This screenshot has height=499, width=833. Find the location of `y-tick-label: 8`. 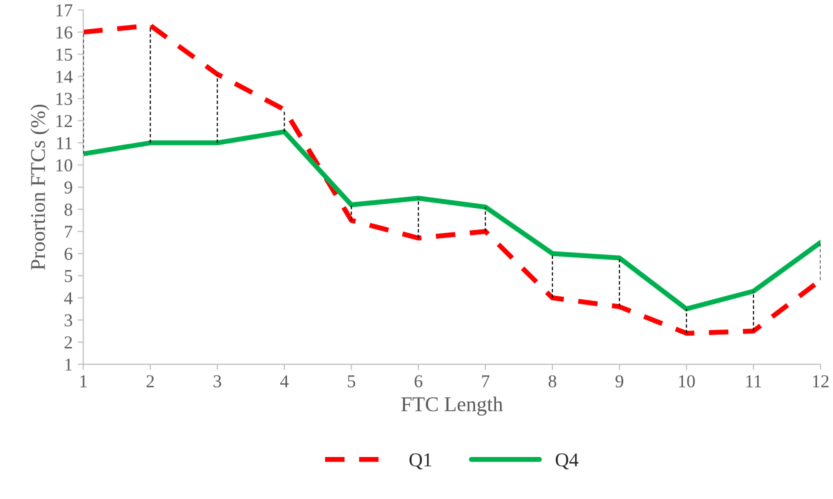

y-tick-label: 8 is located at coordinates (68, 210).